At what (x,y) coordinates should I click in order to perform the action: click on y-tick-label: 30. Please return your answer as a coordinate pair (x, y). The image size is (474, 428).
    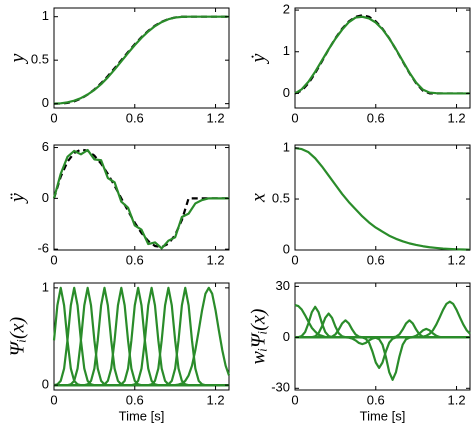
    Looking at the image, I should click on (283, 285).